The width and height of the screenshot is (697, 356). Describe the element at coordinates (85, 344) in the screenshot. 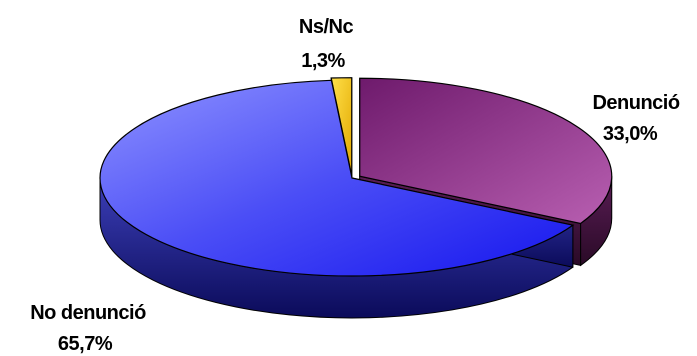

I see `label-no-denuncio-value: 65,7%` at that location.